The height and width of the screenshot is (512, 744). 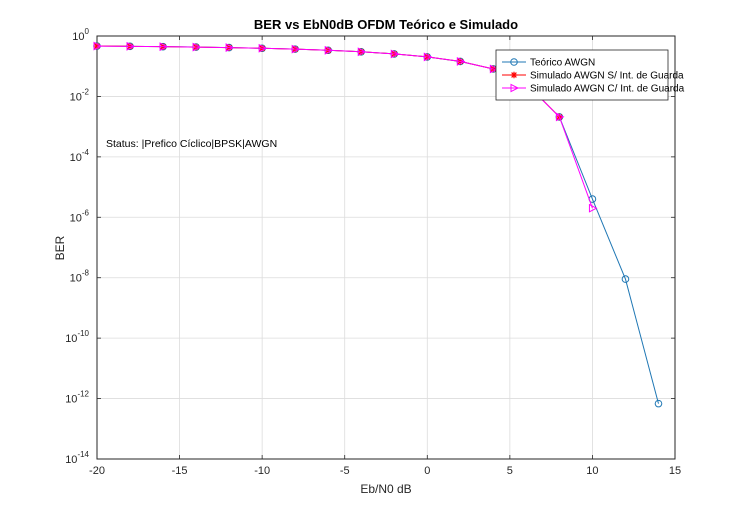 I want to click on legend-label: Teórico AWGN, so click(x=562, y=63).